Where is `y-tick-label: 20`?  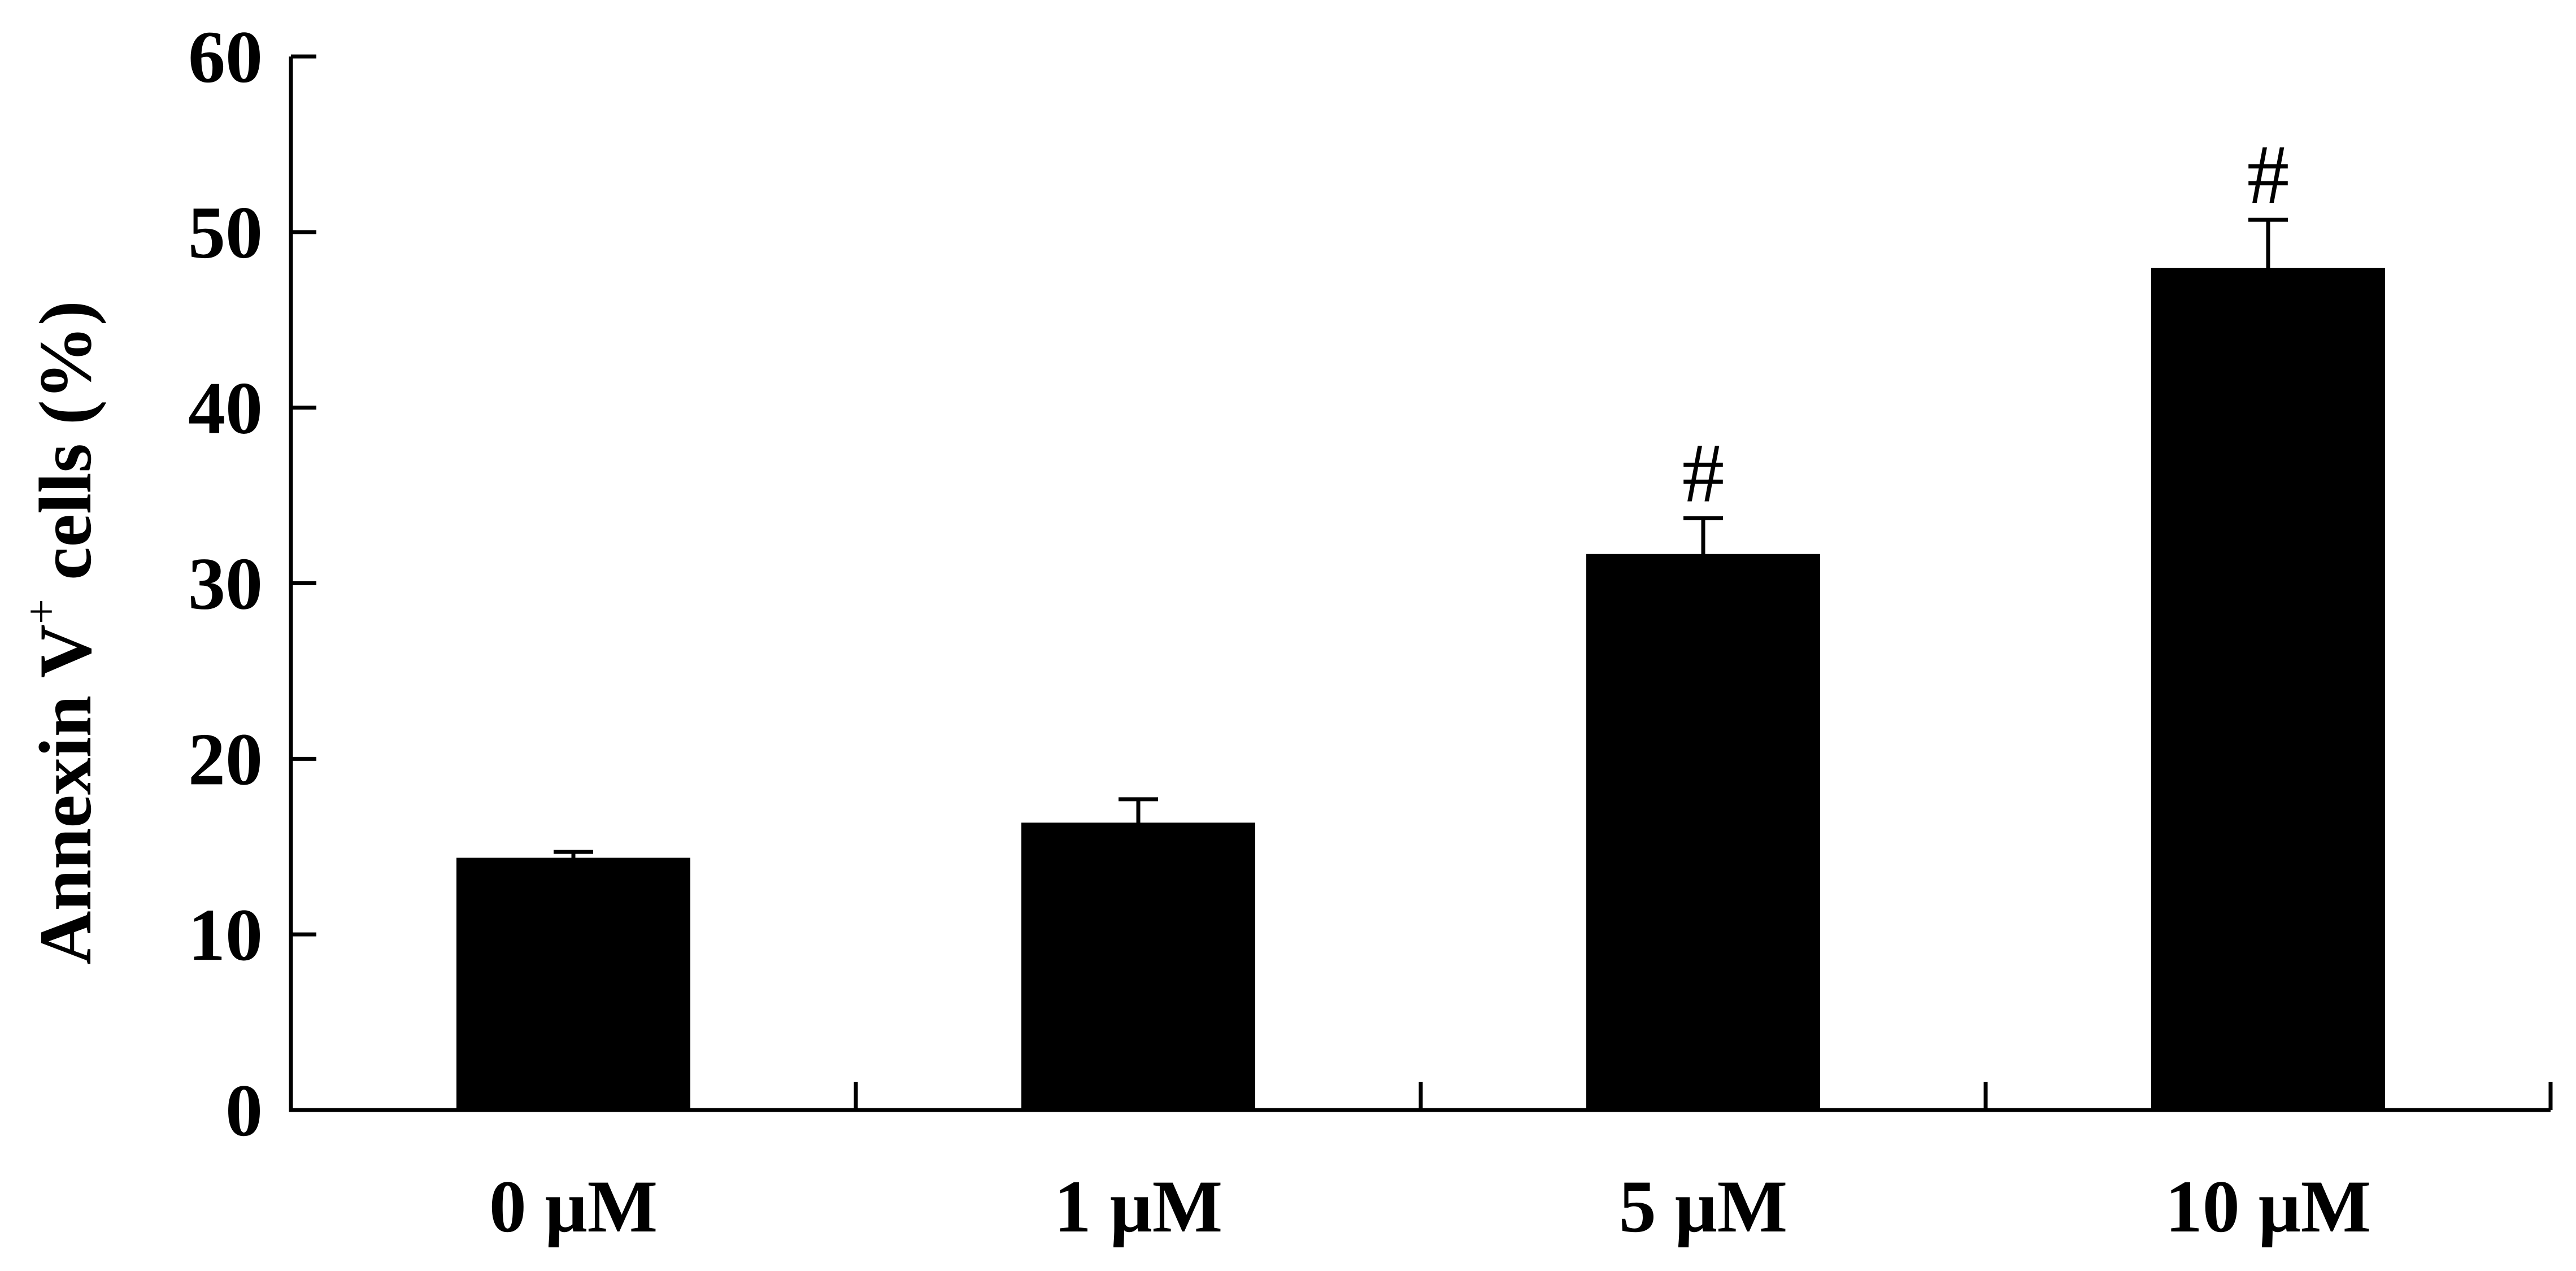 y-tick-label: 20 is located at coordinates (225, 758).